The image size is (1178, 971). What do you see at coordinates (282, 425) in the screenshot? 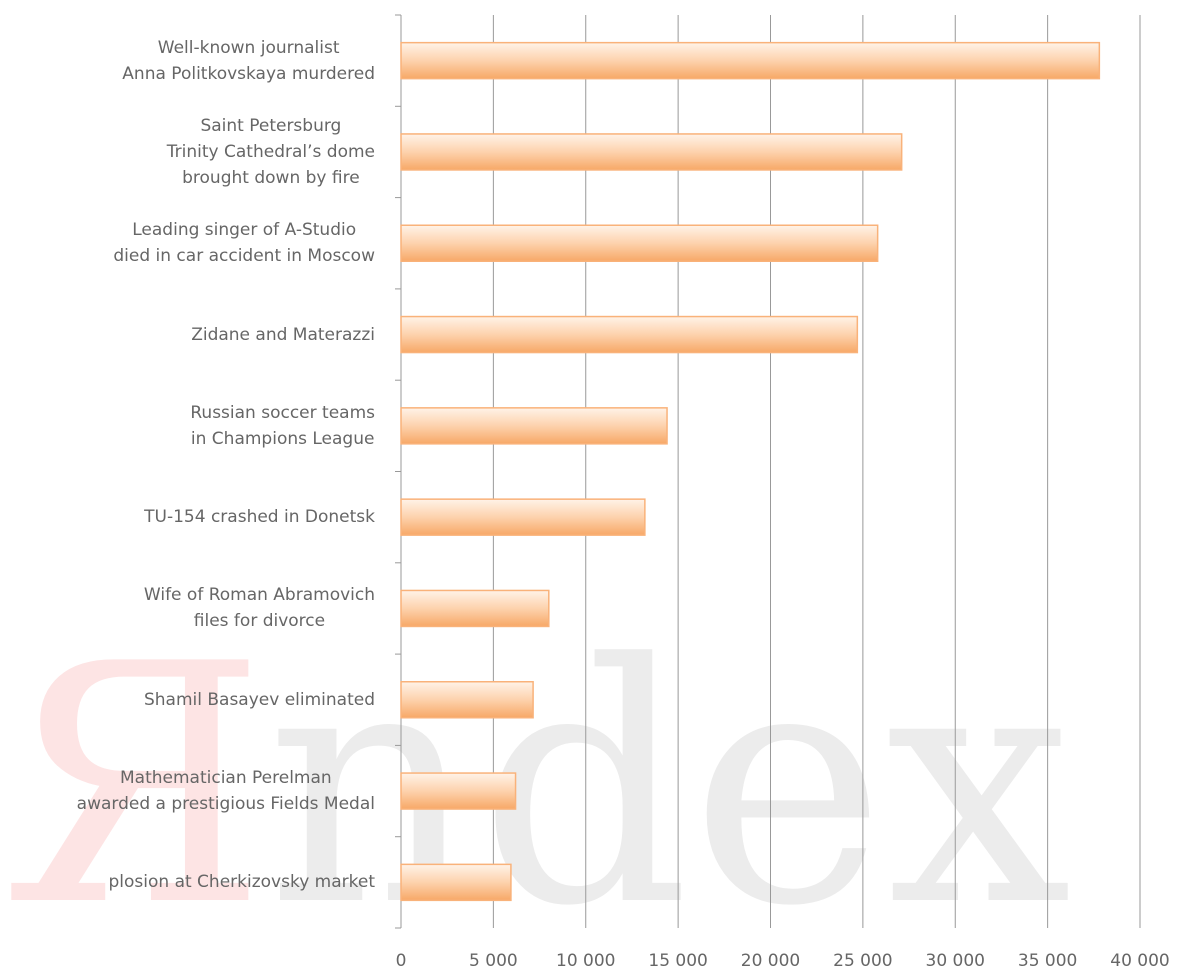
I see `y-tick-label: Russian soccer teams in Champions League` at bounding box center [282, 425].